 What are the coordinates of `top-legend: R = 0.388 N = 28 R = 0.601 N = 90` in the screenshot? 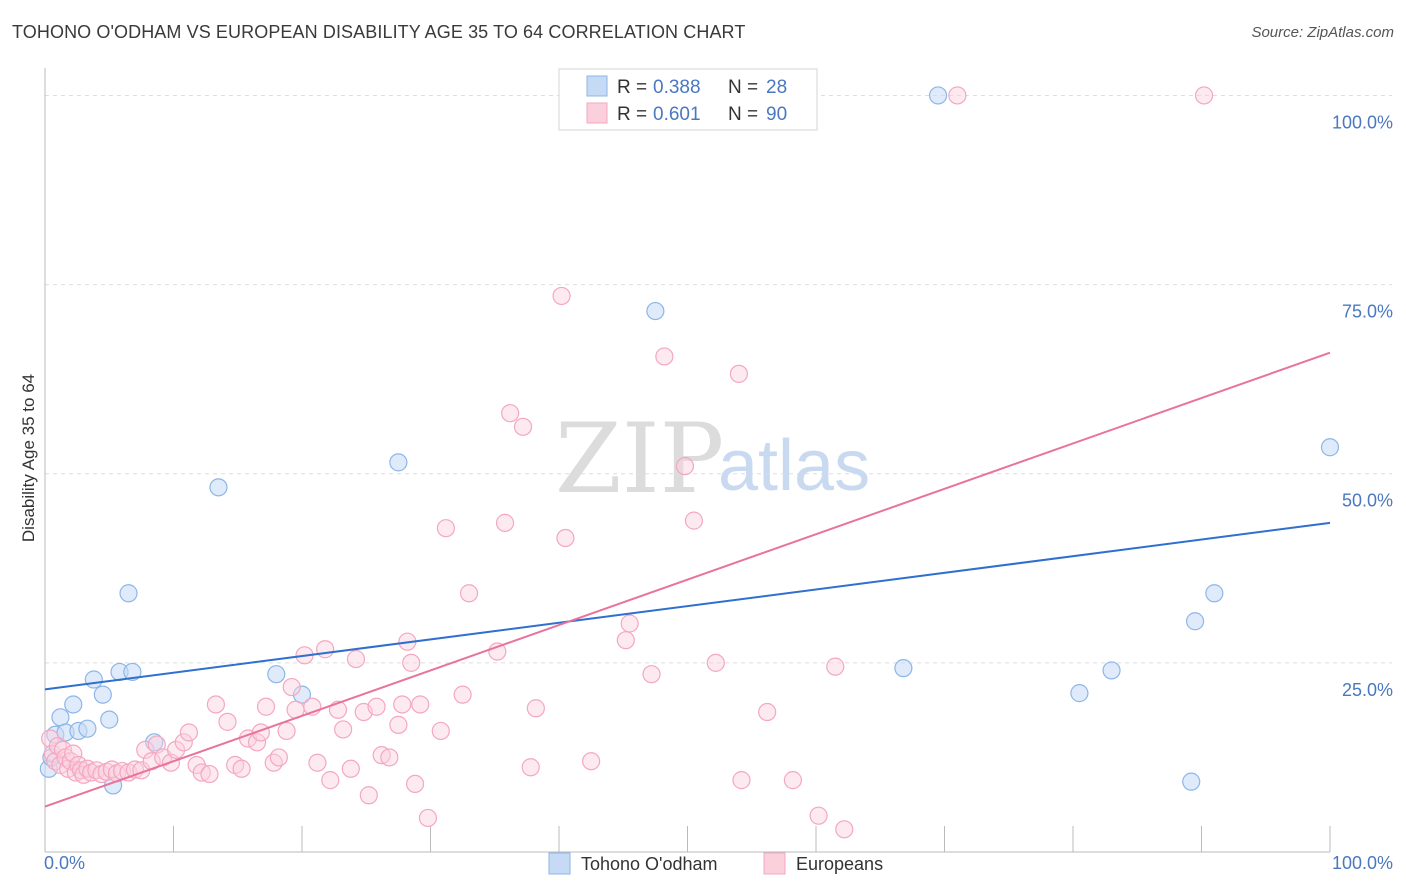 It's located at (688, 99).